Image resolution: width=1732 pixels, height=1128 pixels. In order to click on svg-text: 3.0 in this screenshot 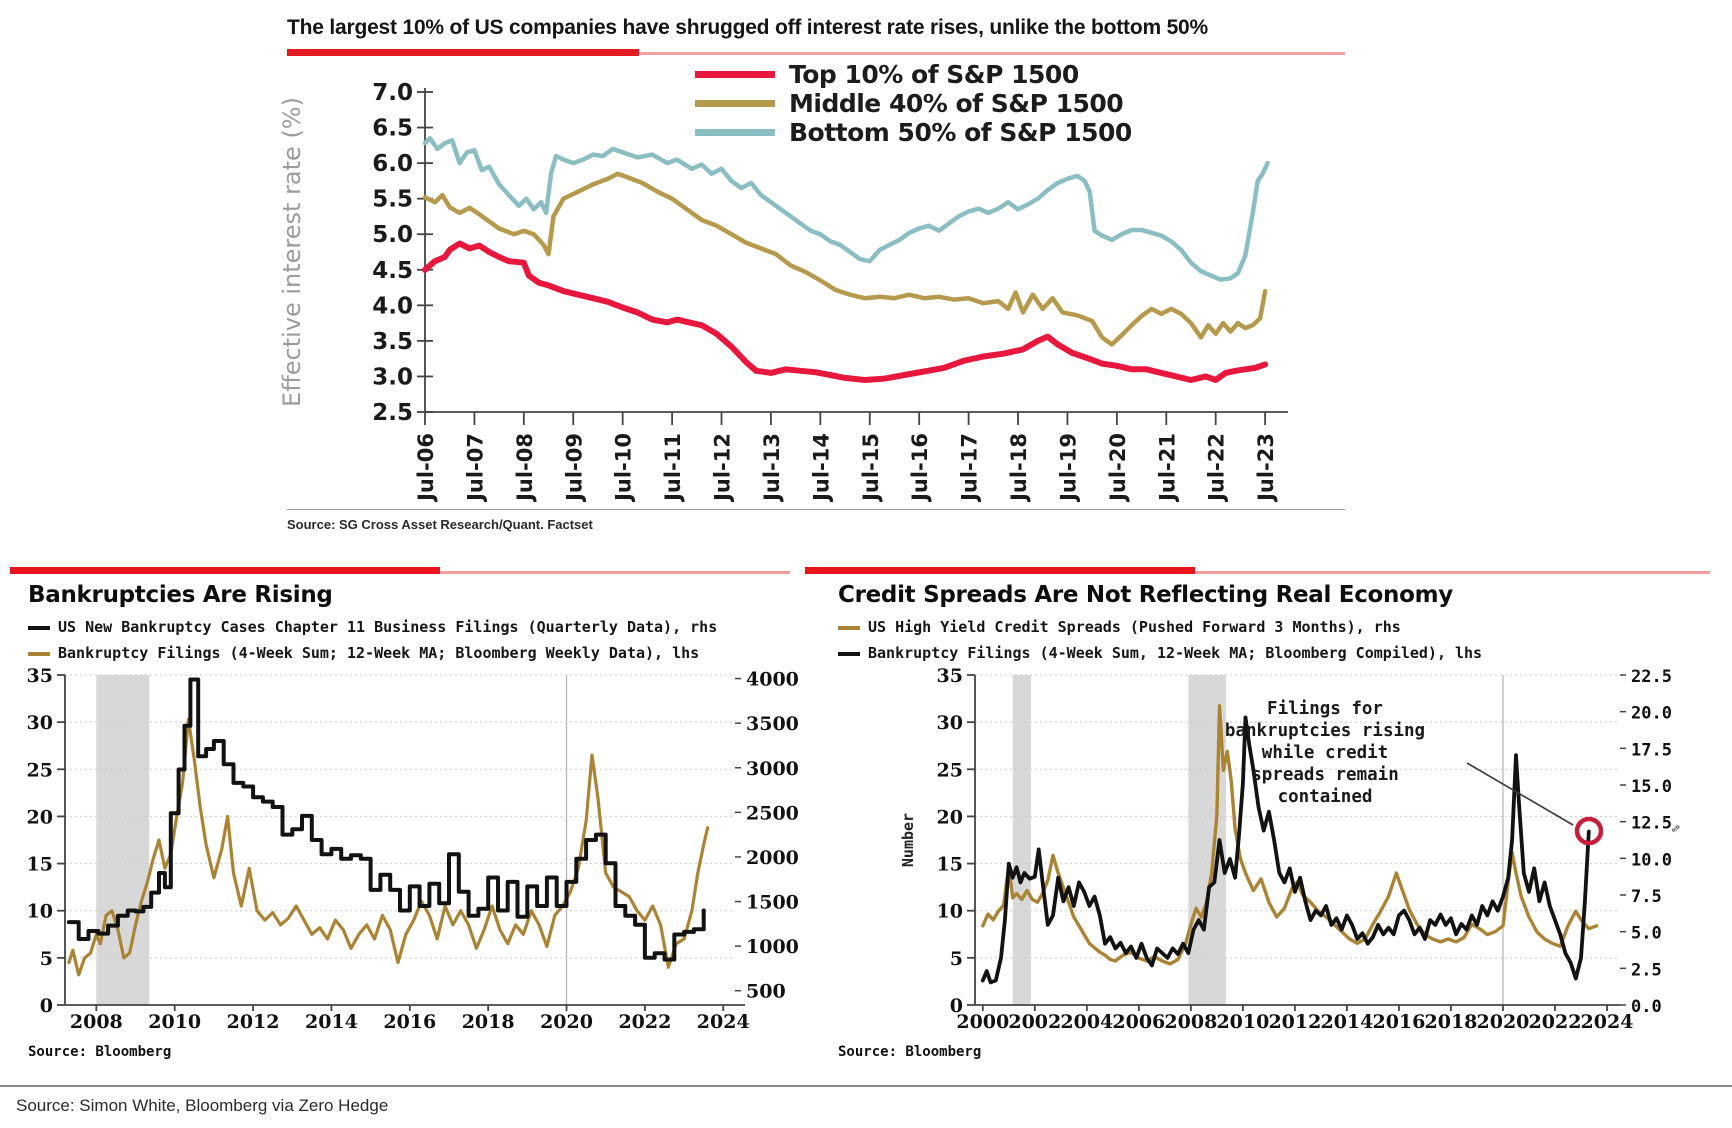, I will do `click(392, 377)`.